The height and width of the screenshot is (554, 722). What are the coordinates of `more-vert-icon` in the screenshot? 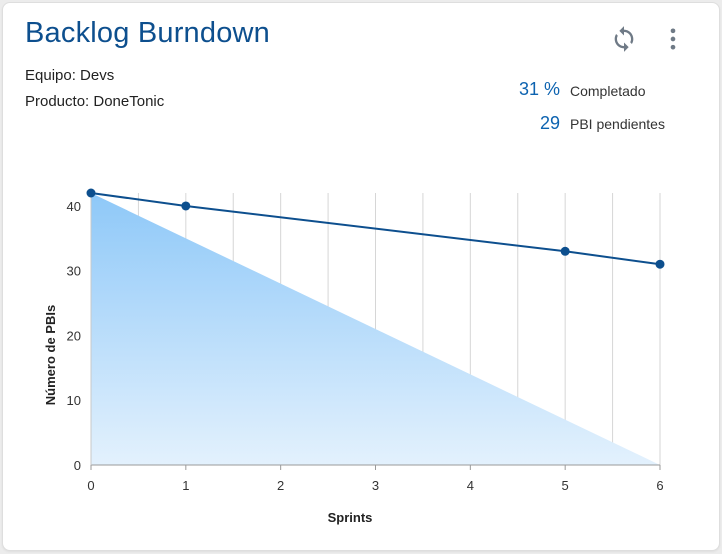 It's located at (673, 39).